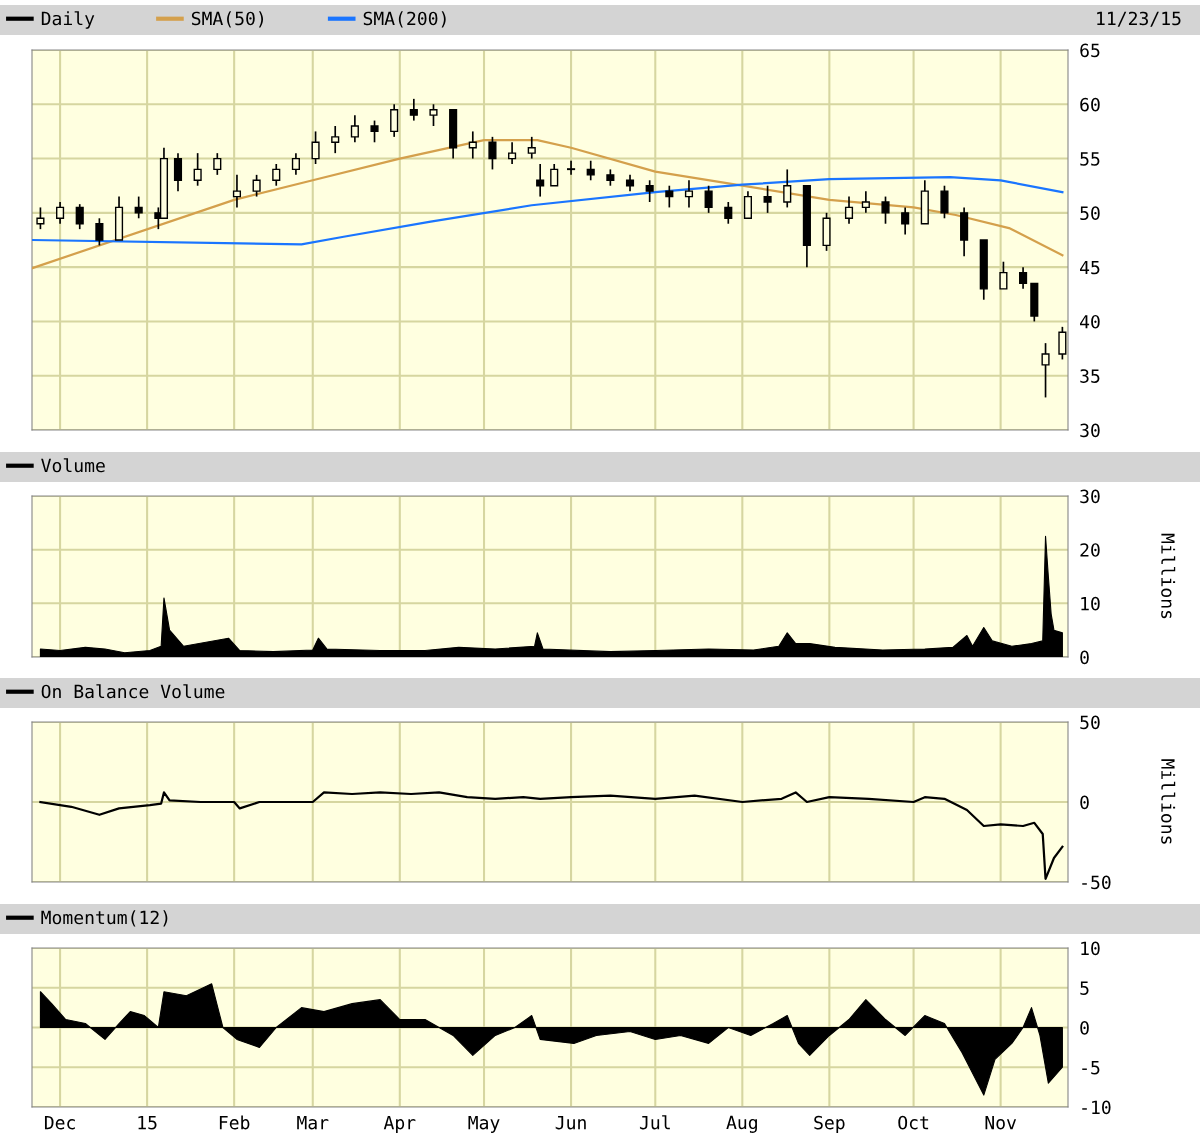 Image resolution: width=1200 pixels, height=1146 pixels. I want to click on y-tick-label: -50, so click(1096, 882).